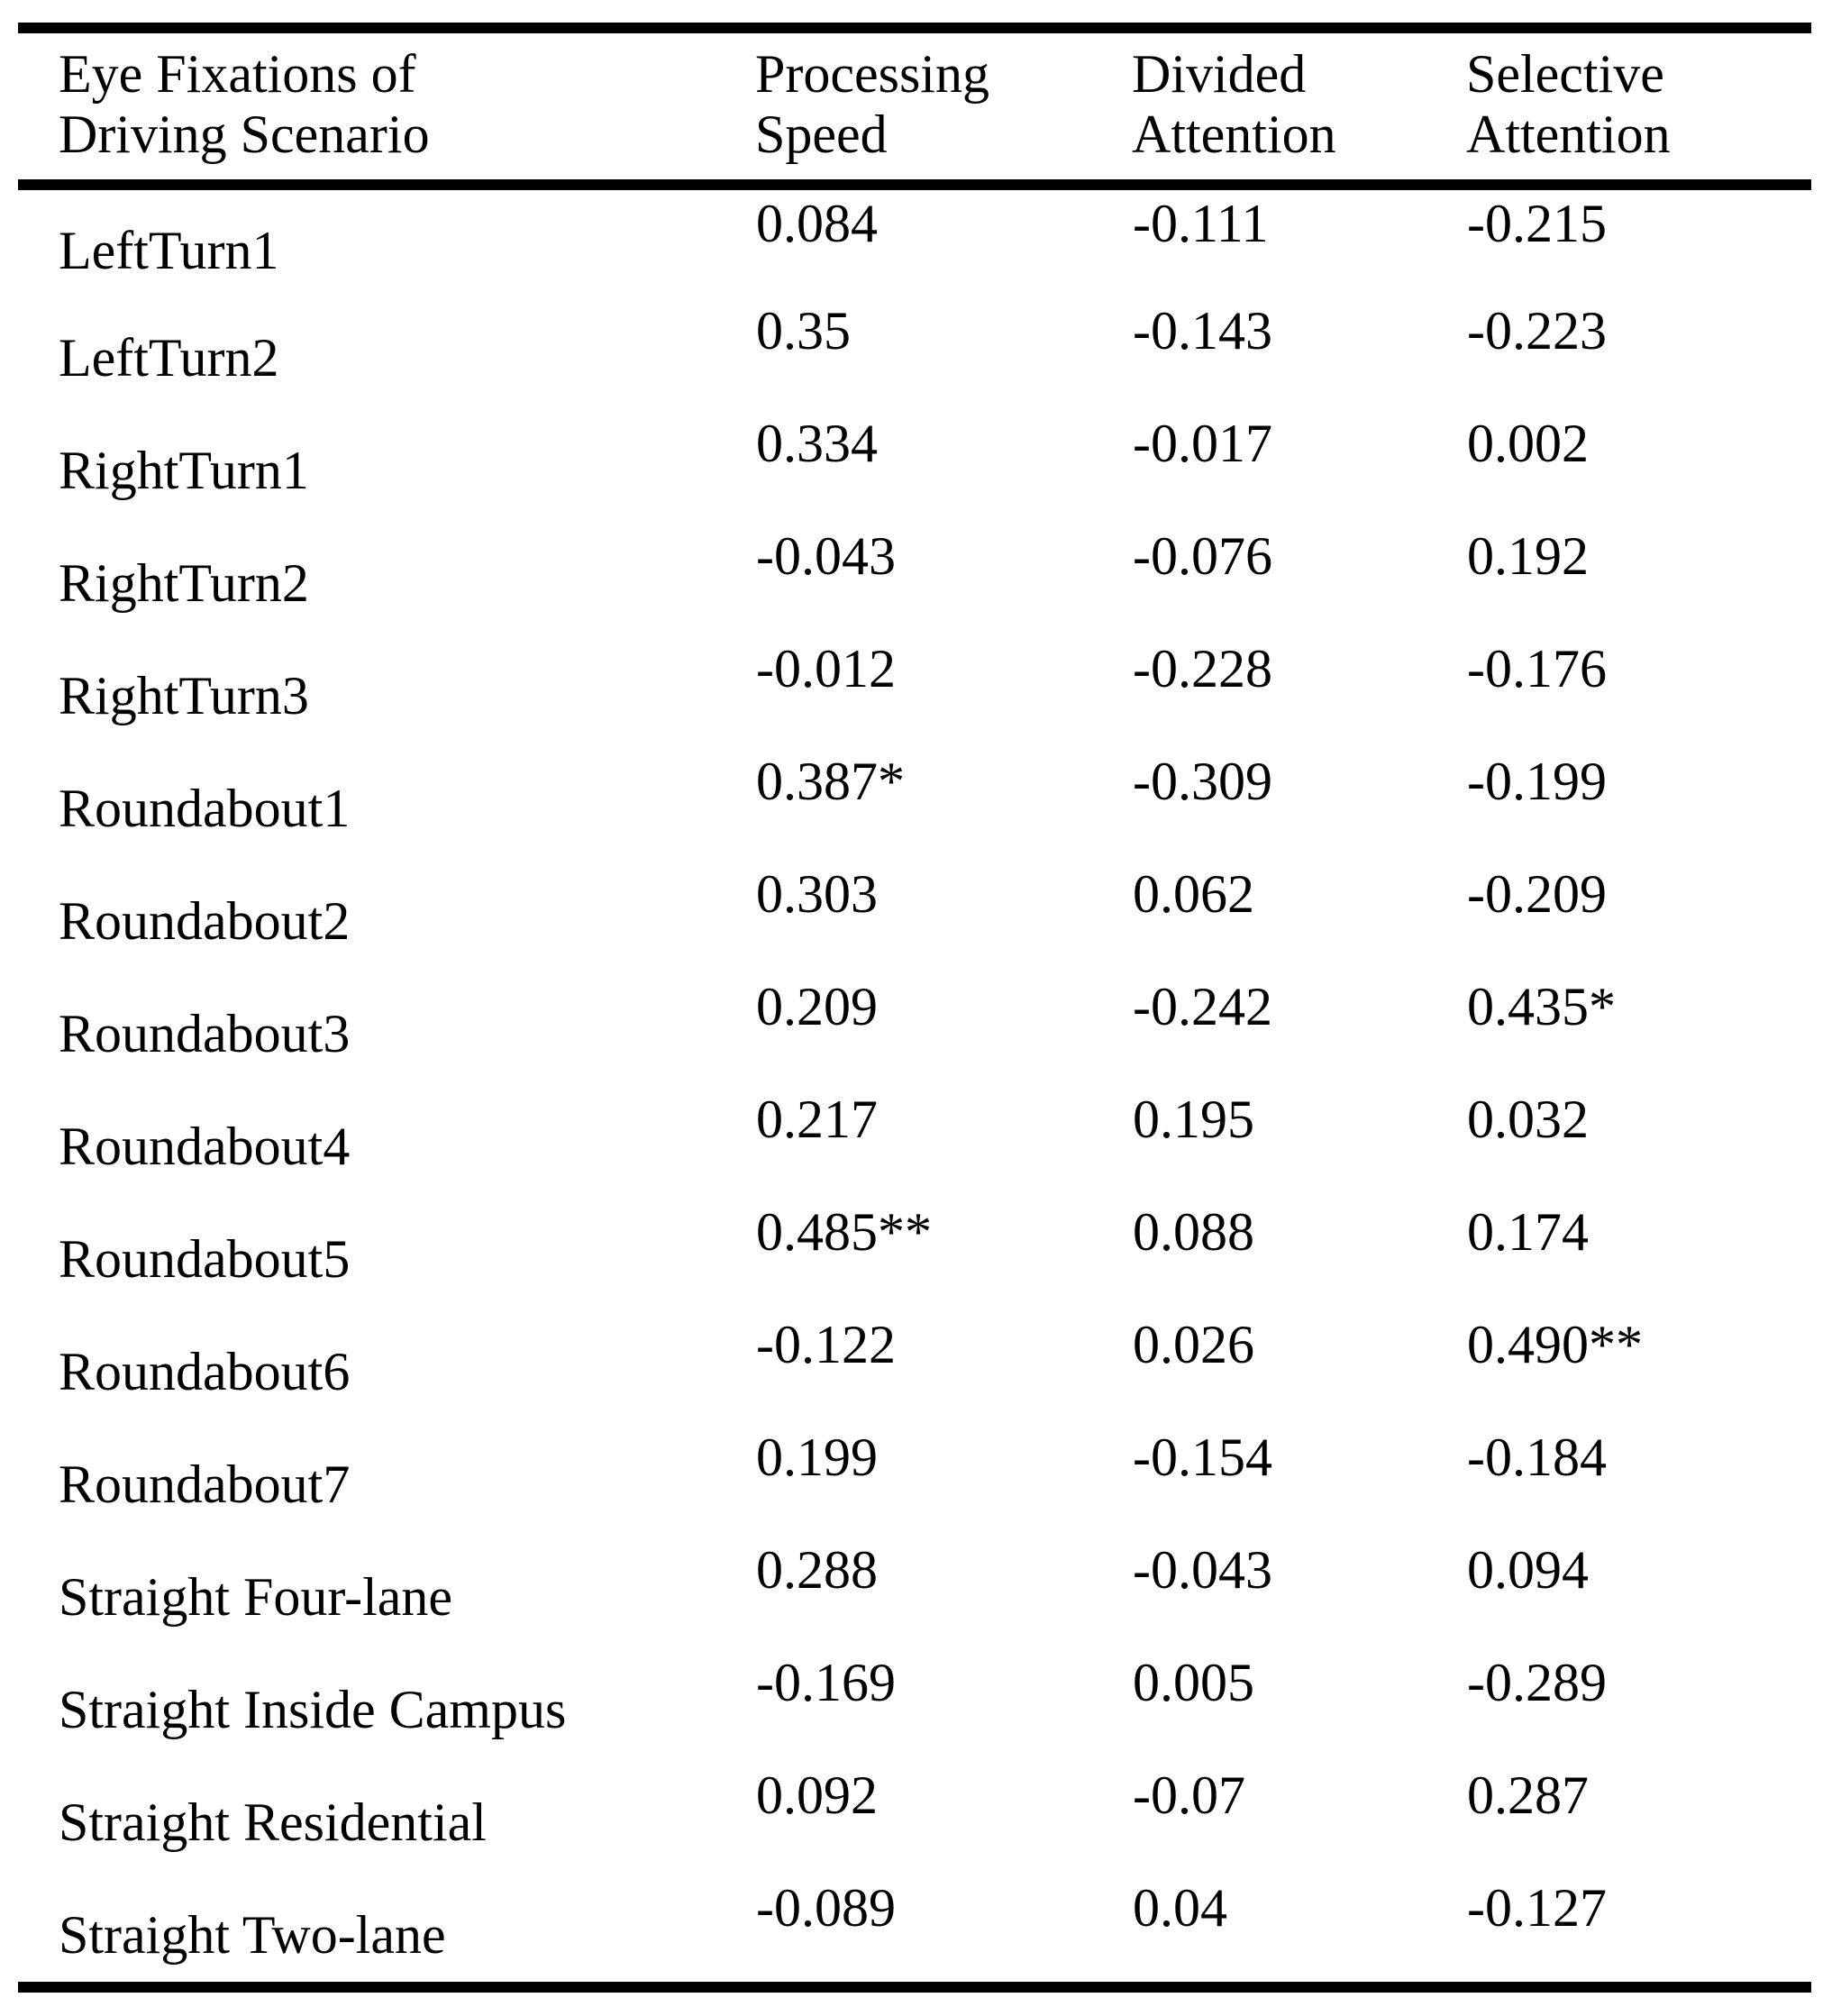 The height and width of the screenshot is (2016, 1832). Describe the element at coordinates (1180, 1908) in the screenshot. I see `divided-attention-cell: 0.04` at that location.